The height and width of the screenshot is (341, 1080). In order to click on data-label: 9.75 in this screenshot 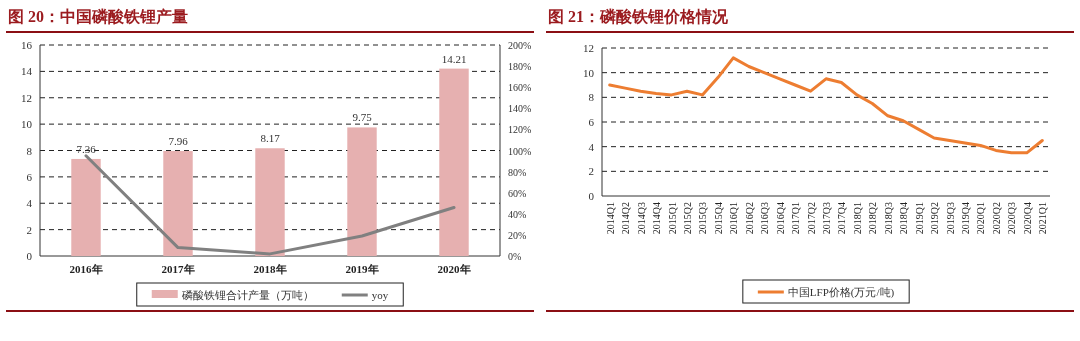, I will do `click(362, 117)`.